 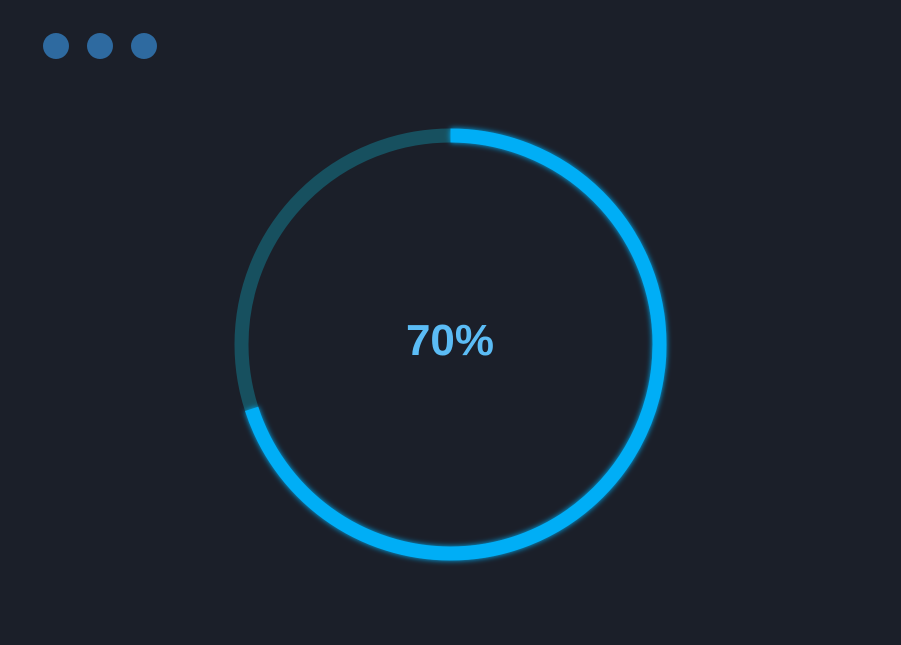 What do you see at coordinates (450, 340) in the screenshot?
I see `progress-percentage: 70%` at bounding box center [450, 340].